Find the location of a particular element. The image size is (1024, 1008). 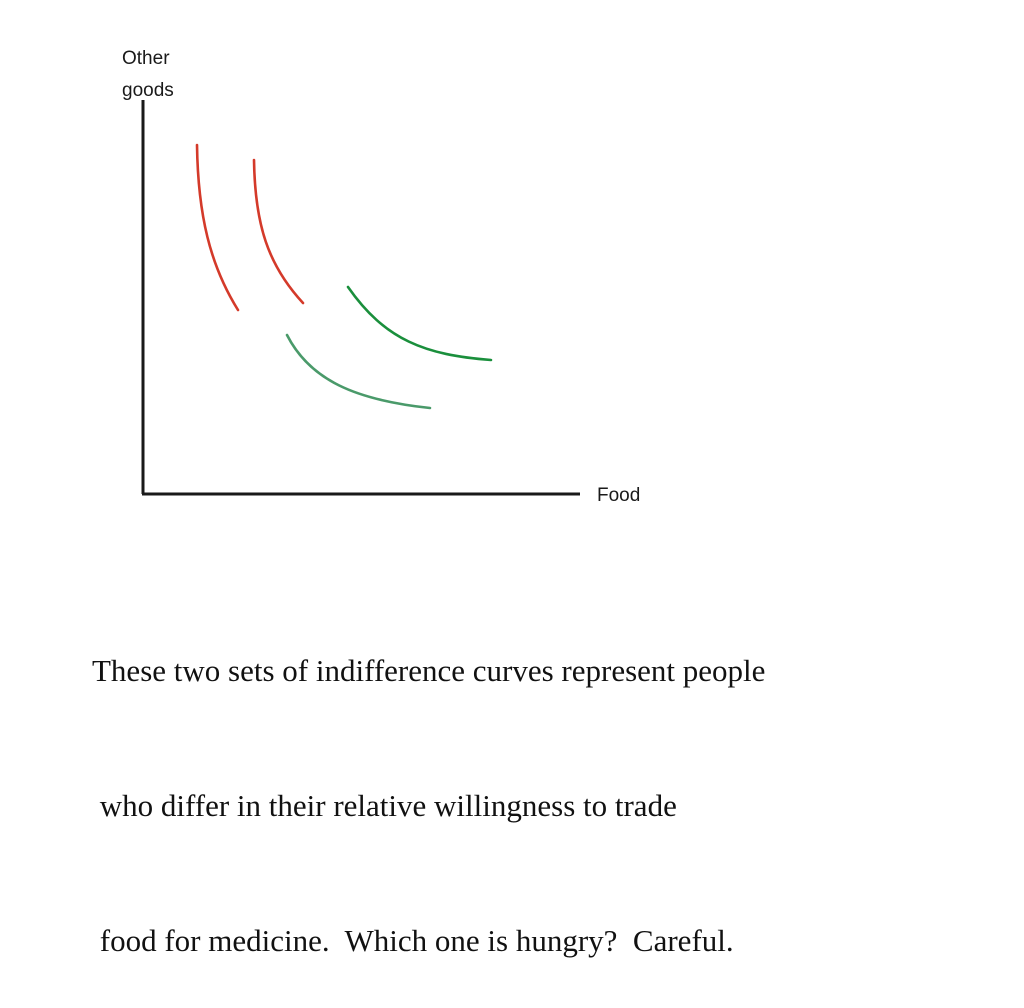

x-axis-label: Food is located at coordinates (618, 495).